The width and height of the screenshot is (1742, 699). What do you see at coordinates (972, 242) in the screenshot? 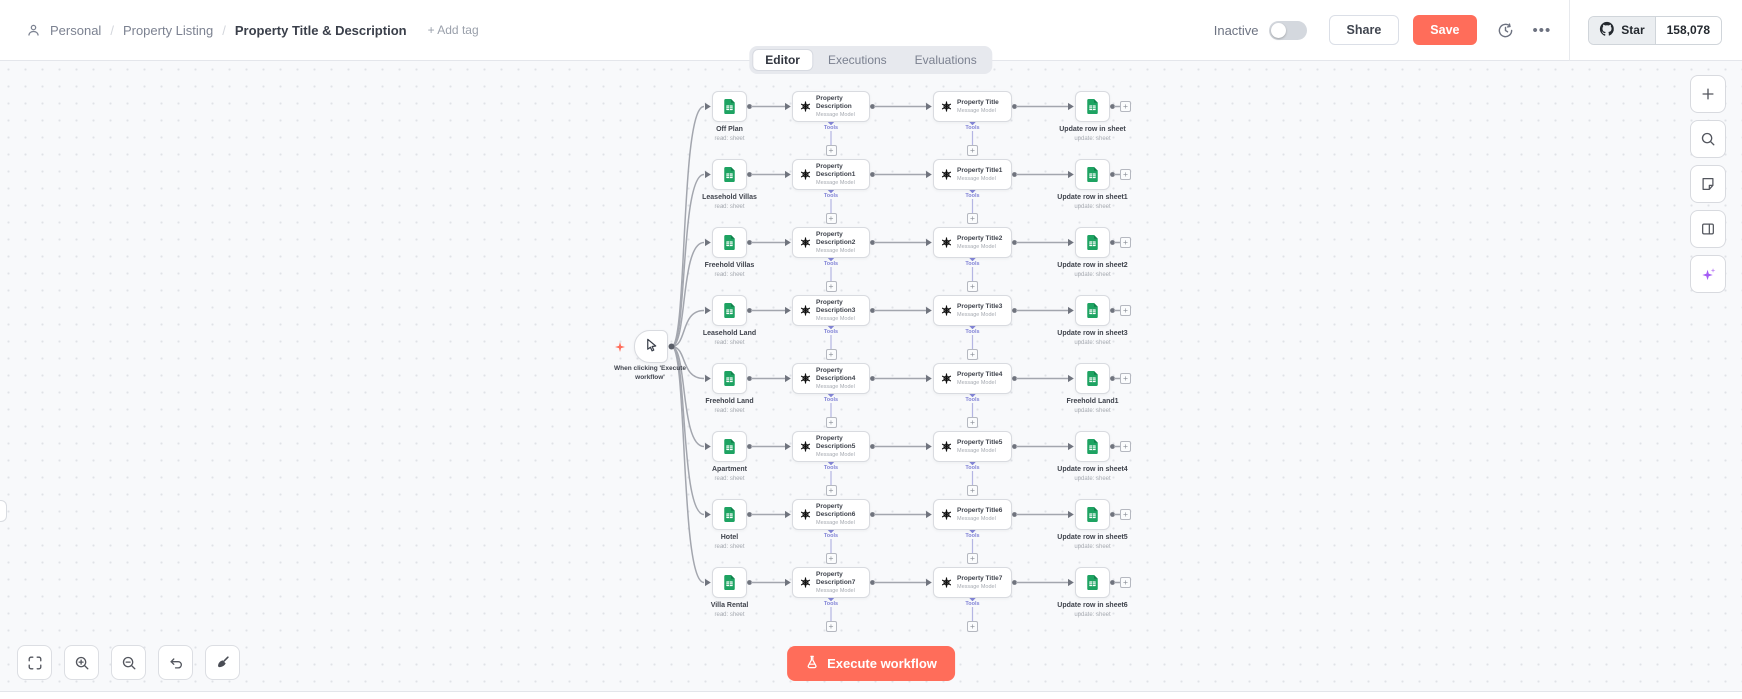
I see `ai-title-node: Property Title2 Message Model` at bounding box center [972, 242].